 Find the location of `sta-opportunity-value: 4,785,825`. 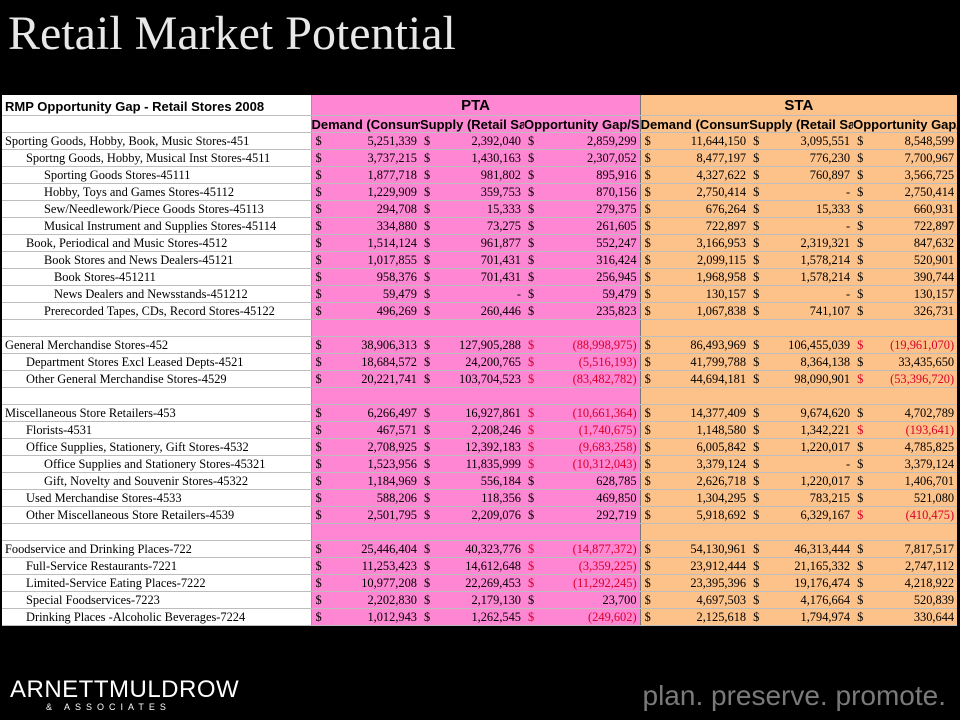

sta-opportunity-value: 4,785,825 is located at coordinates (911, 447).